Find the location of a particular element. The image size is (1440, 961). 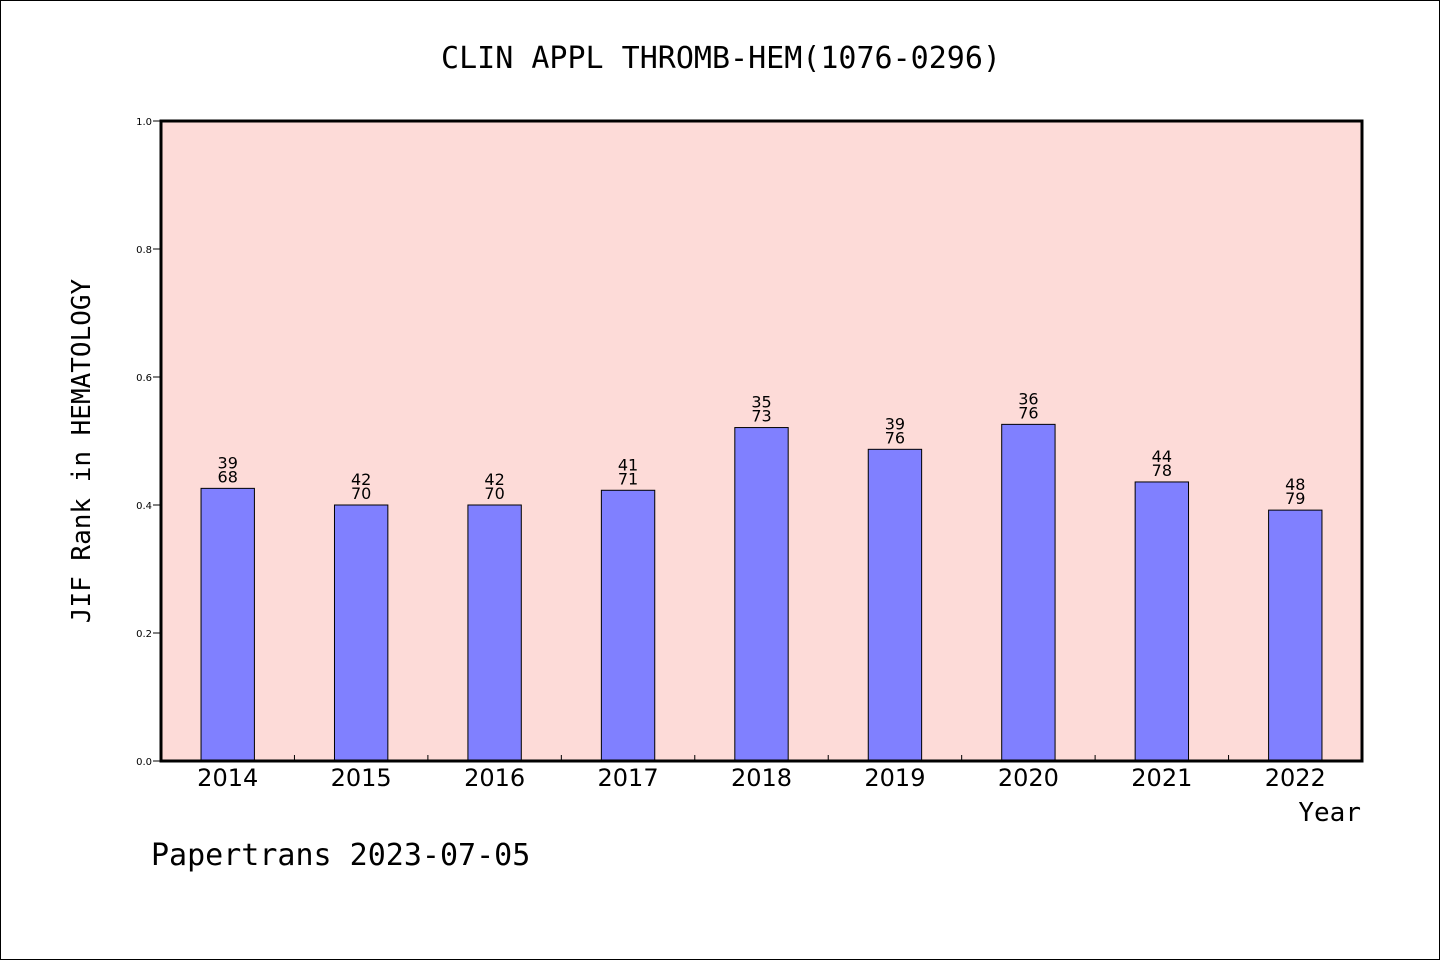

x-axis-label: Year is located at coordinates (1329, 813).